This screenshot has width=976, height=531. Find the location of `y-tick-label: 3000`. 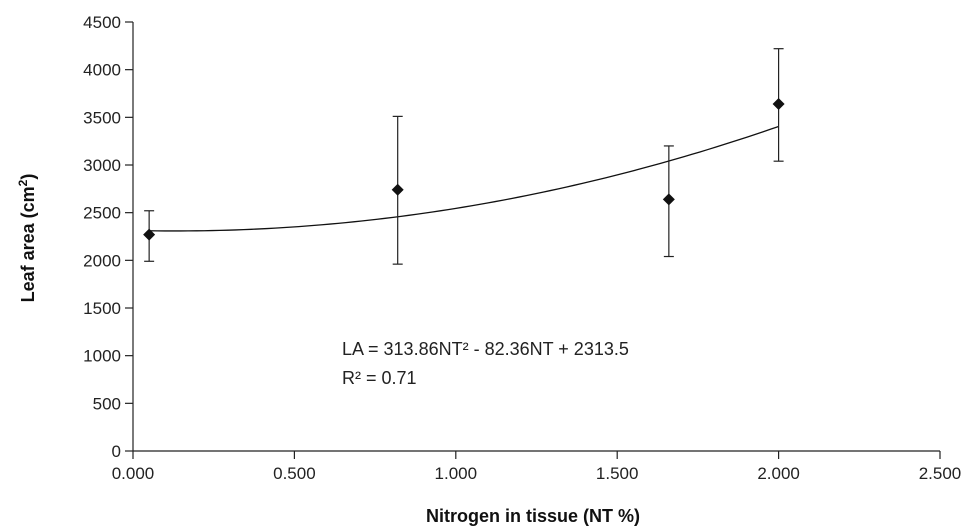

y-tick-label: 3000 is located at coordinates (102, 165).